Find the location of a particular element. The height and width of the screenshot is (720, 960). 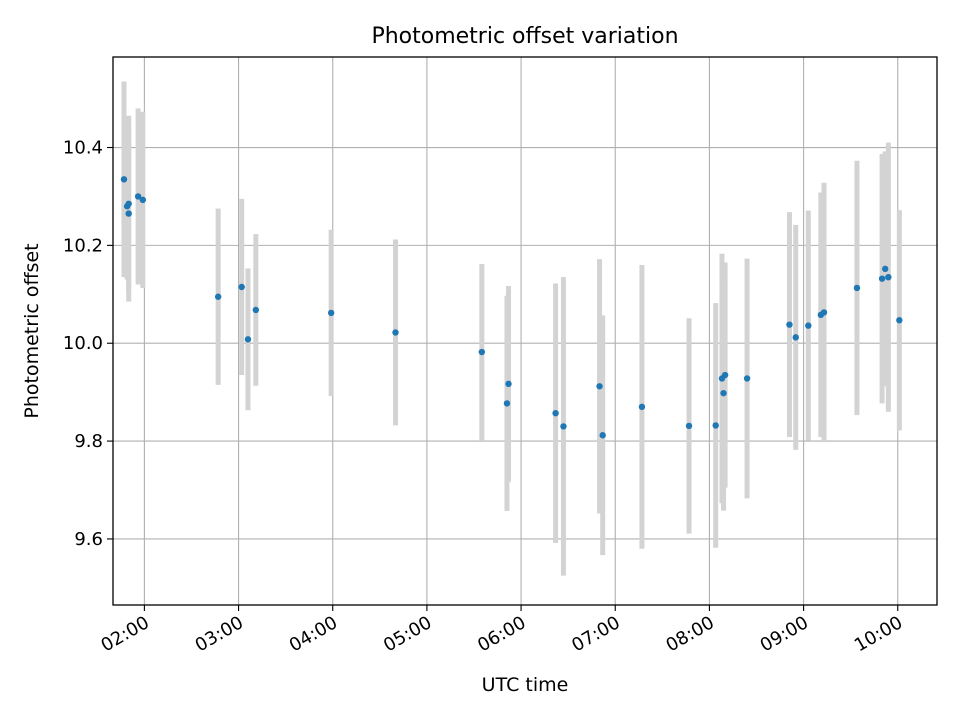

y-axis: 9.6 9.8 10.0 10.2 10.4 is located at coordinates (88, 344).